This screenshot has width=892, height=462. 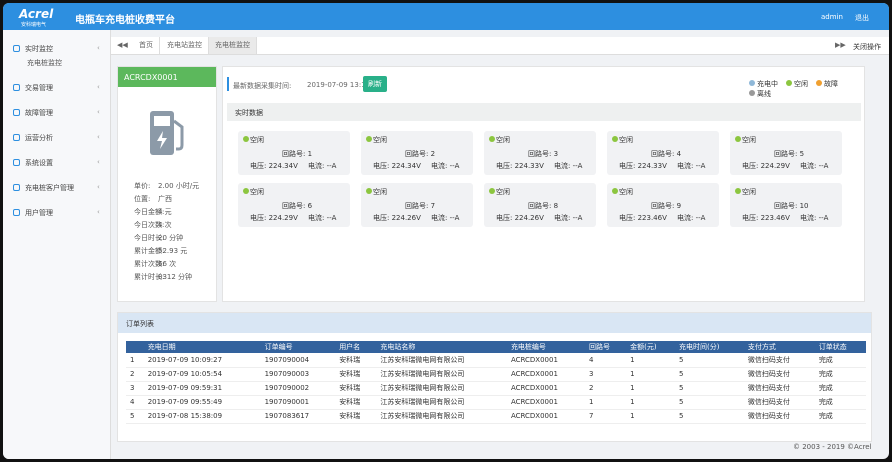 What do you see at coordinates (233, 45) in the screenshot?
I see `tab: 充电桩监控` at bounding box center [233, 45].